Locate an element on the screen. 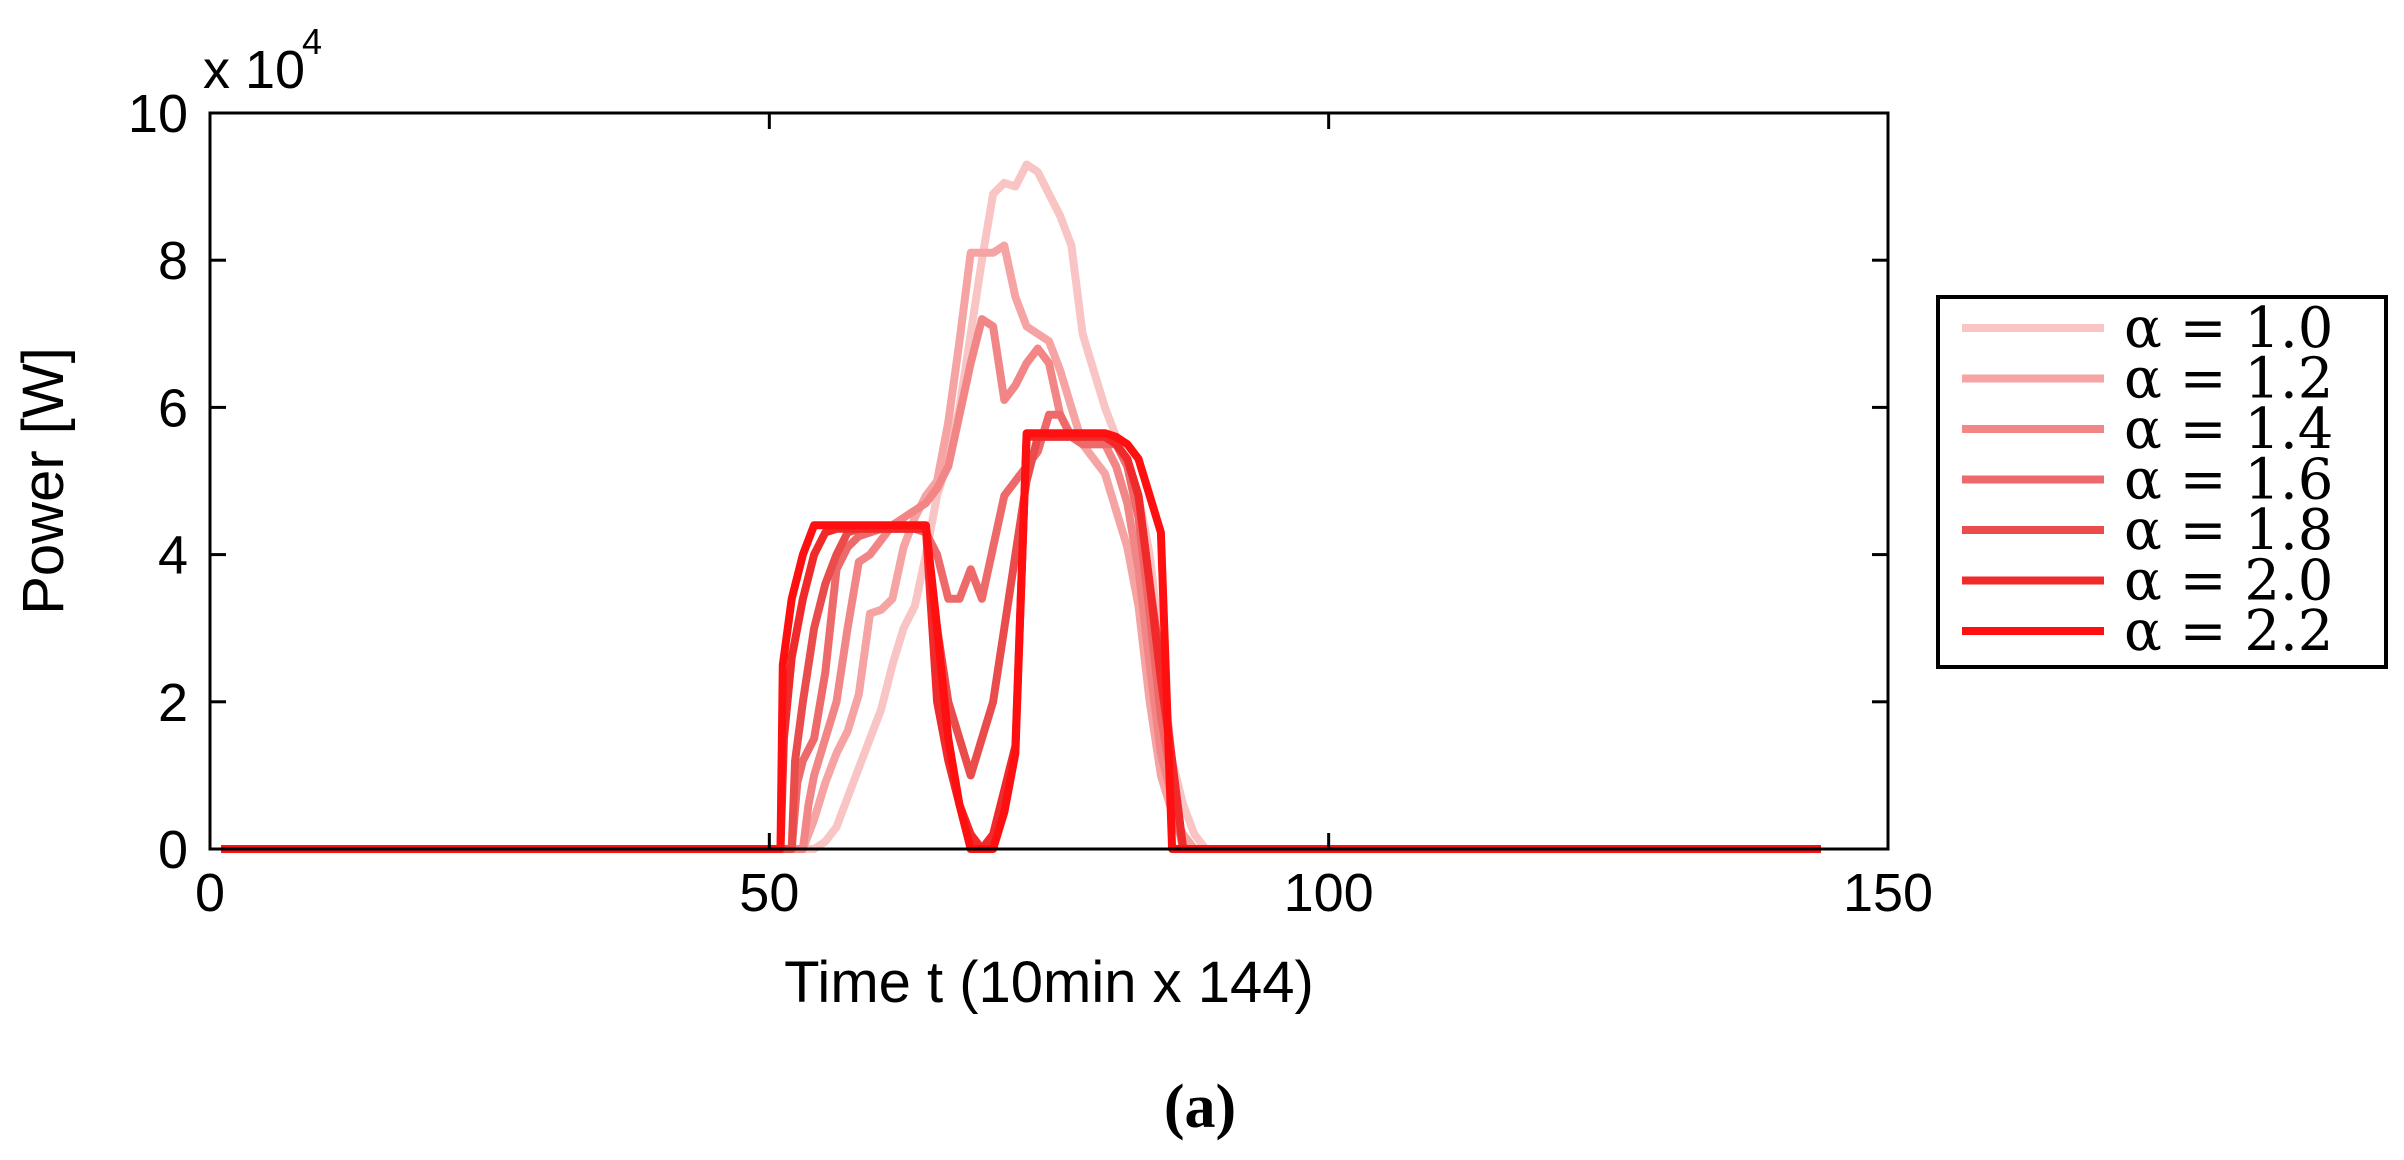  y-tick-label: 0 is located at coordinates (173, 850).